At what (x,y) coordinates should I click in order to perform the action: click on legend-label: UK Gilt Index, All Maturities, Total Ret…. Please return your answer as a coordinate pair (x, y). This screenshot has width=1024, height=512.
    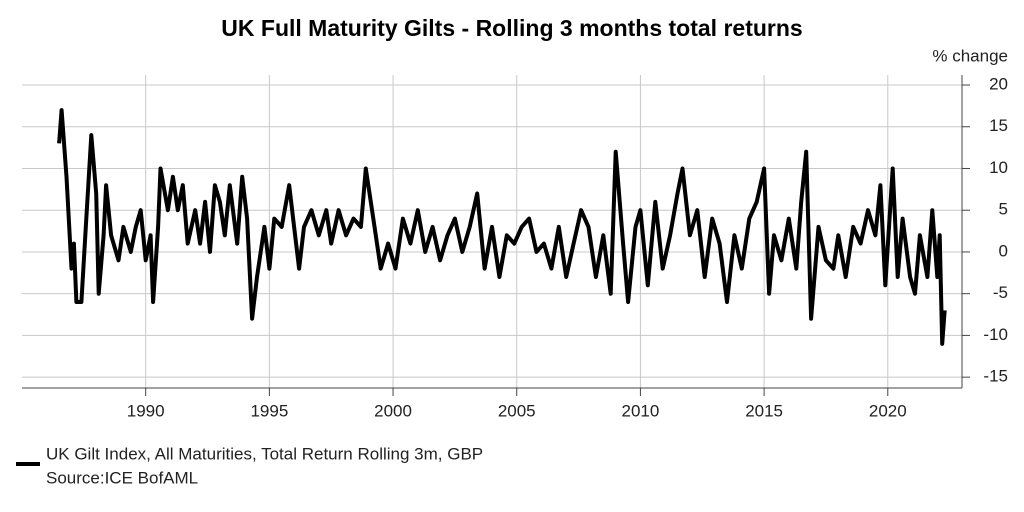
    Looking at the image, I should click on (264, 453).